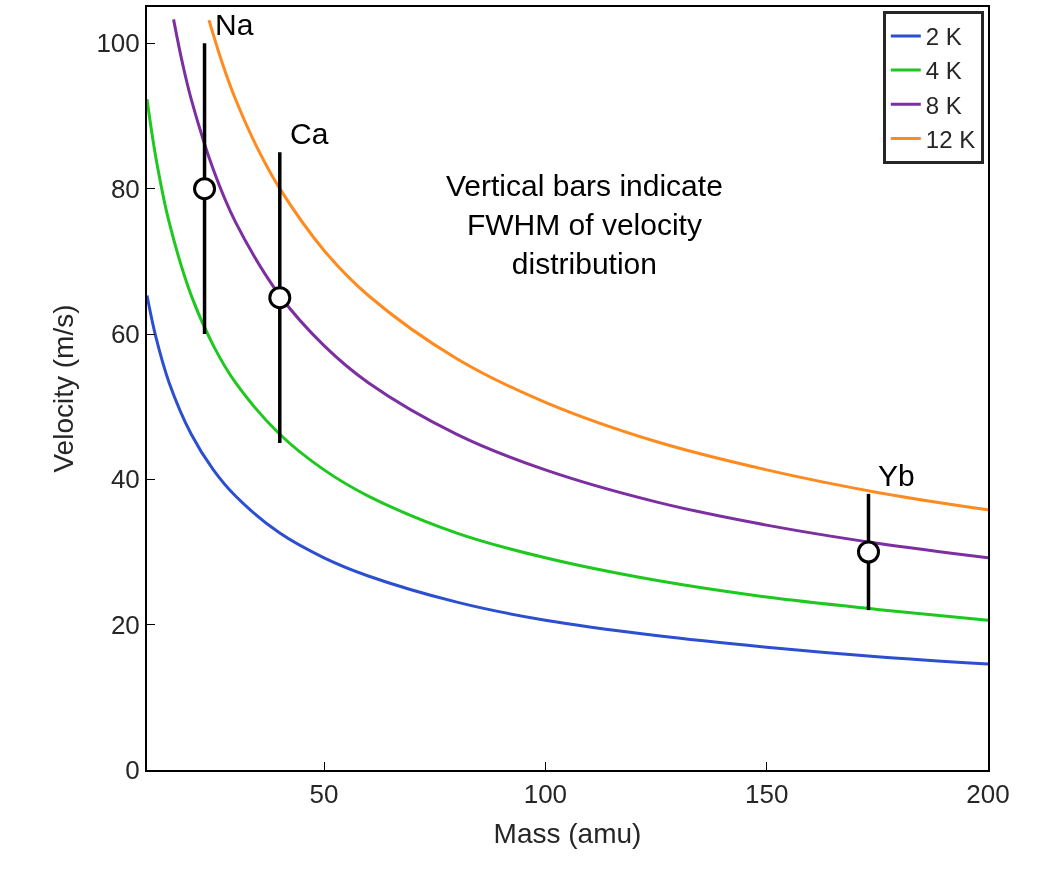  Describe the element at coordinates (234, 24) in the screenshot. I see `annotation: Na` at that location.